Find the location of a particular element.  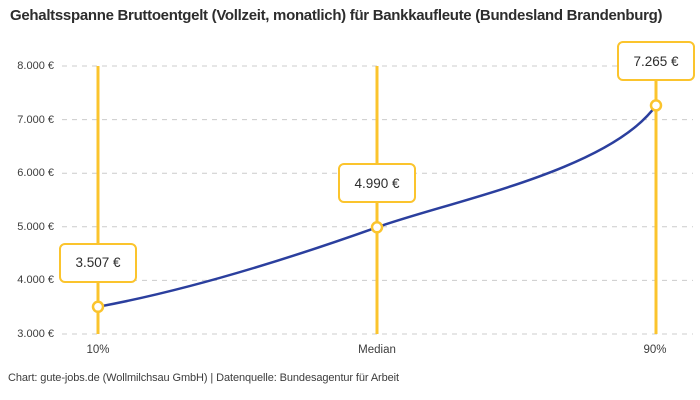

y-axis-tick: 8.000 € is located at coordinates (35, 66).